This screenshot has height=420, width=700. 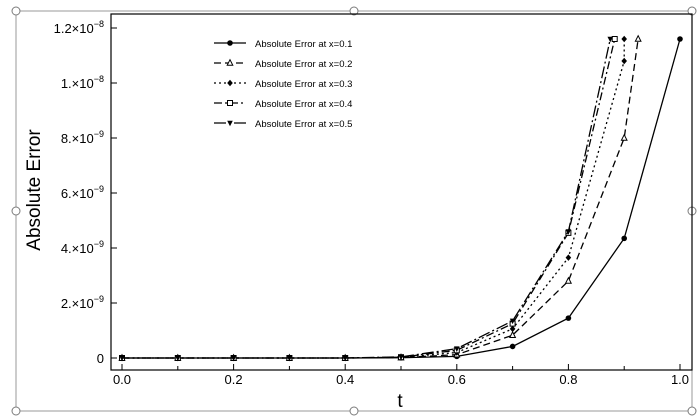 I want to click on y-tick-label: 1.×10−8, so click(x=82, y=82).